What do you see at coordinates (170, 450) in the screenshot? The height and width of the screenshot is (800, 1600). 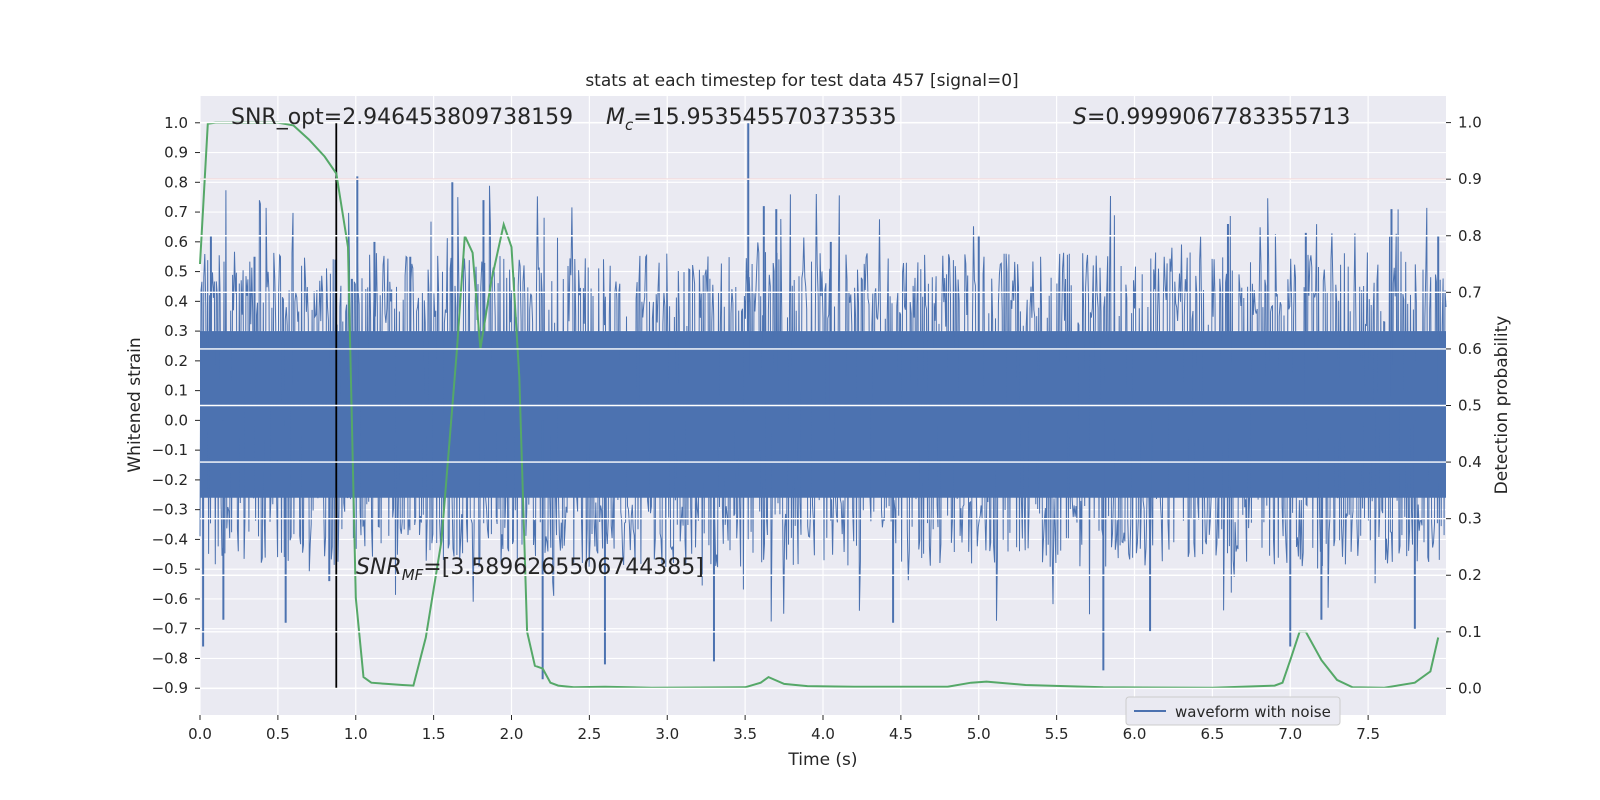 I see `y-tick-label: −0.1` at bounding box center [170, 450].